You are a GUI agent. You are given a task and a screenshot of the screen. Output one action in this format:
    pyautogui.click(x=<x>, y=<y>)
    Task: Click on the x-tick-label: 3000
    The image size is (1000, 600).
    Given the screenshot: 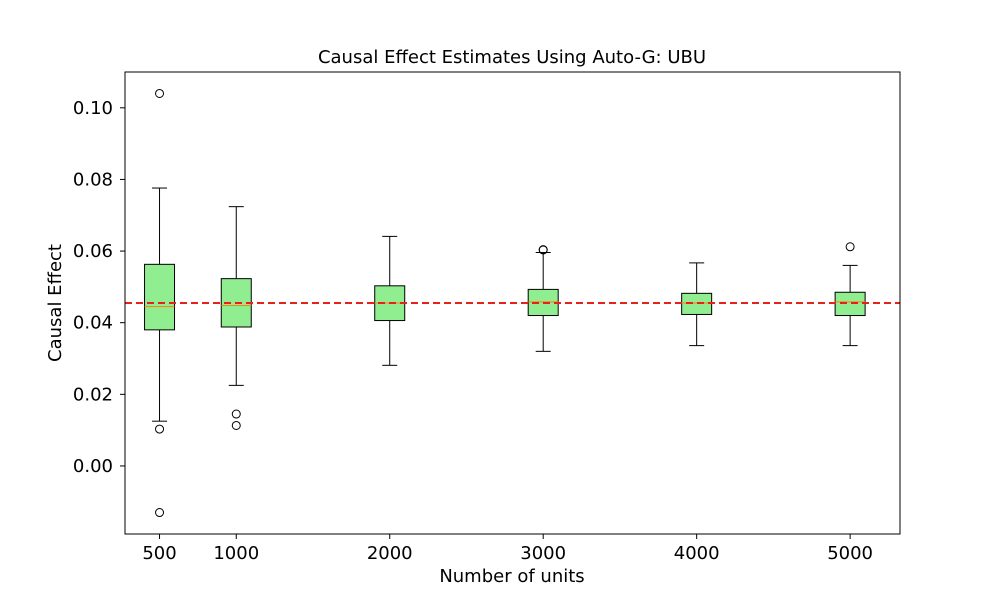 What is the action you would take?
    pyautogui.click(x=543, y=553)
    